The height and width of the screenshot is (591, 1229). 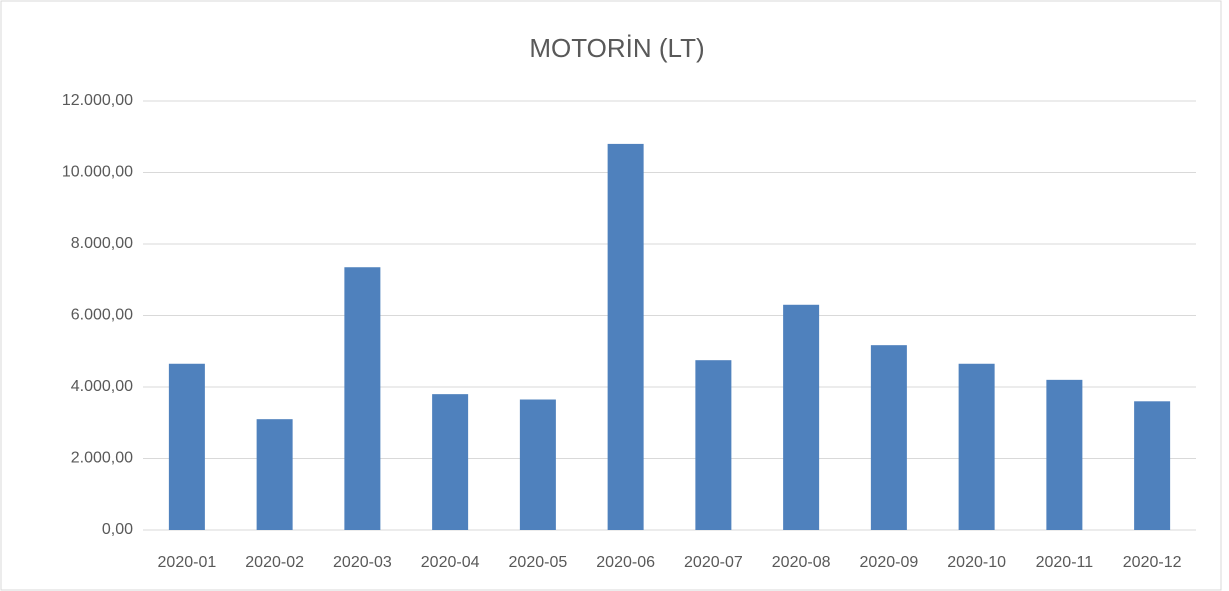 What do you see at coordinates (889, 562) in the screenshot?
I see `x-tick-label: 2020-09` at bounding box center [889, 562].